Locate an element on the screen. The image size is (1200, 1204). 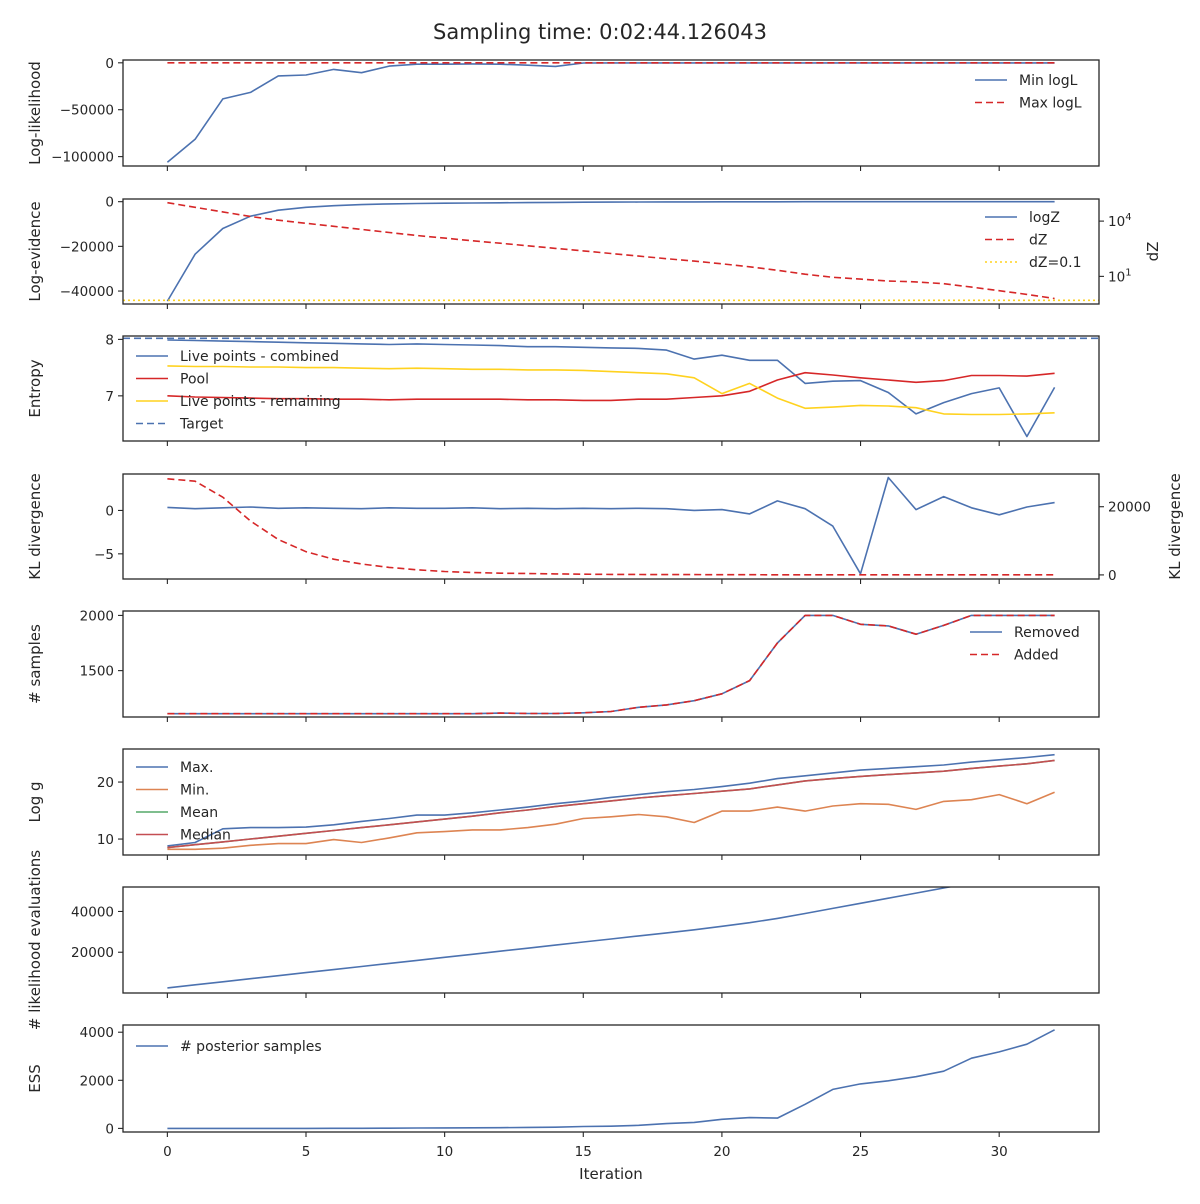
xtick-label-6: 25 is located at coordinates (860, 1152).